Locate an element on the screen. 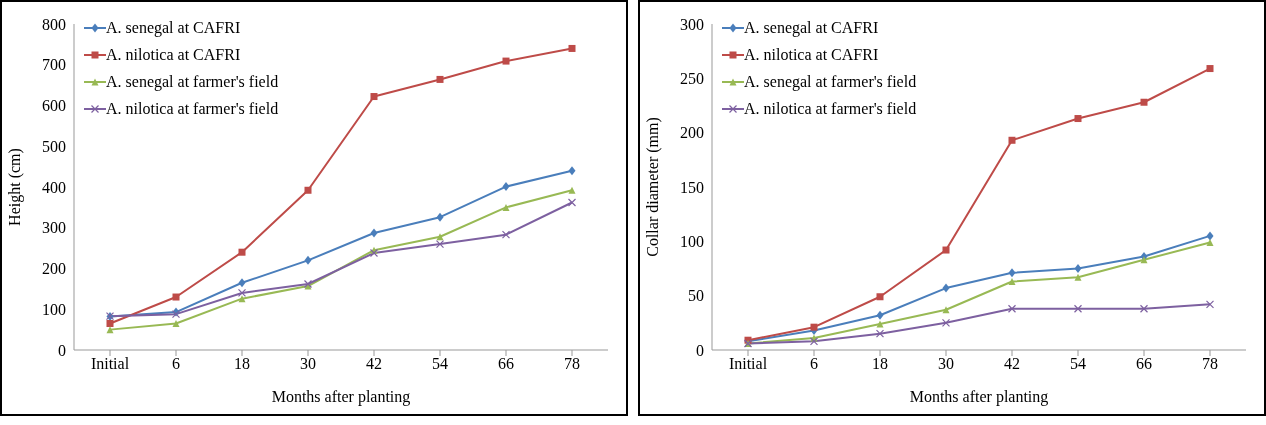 The width and height of the screenshot is (1266, 425). y-tick-label: 500 is located at coordinates (54, 146).